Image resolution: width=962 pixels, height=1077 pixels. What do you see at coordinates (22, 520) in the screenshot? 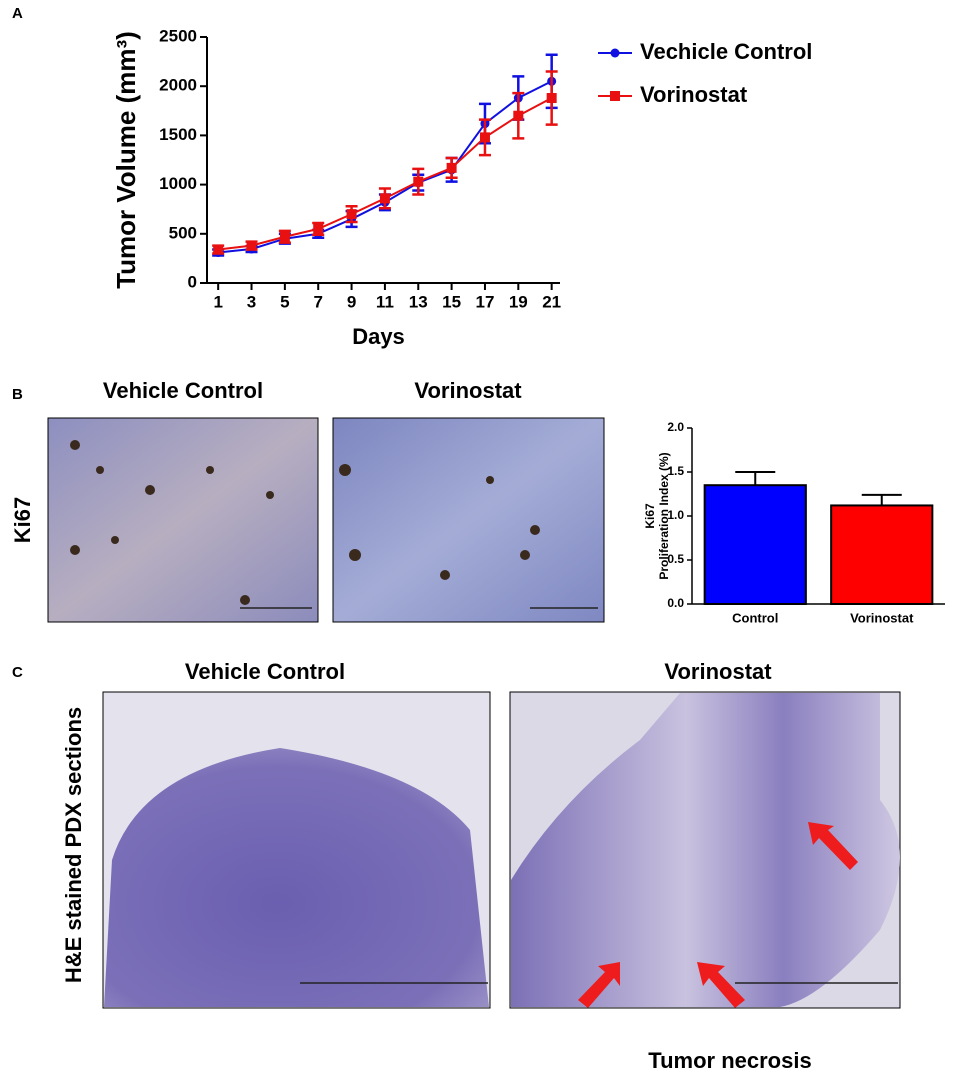
I see `row-label: Ki67` at bounding box center [22, 520].